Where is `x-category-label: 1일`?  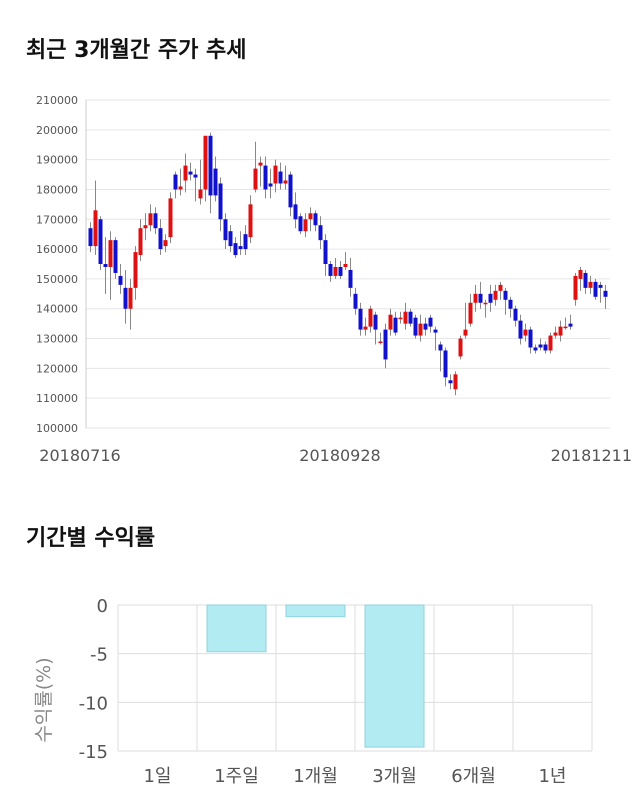 x-category-label: 1일 is located at coordinates (157, 776).